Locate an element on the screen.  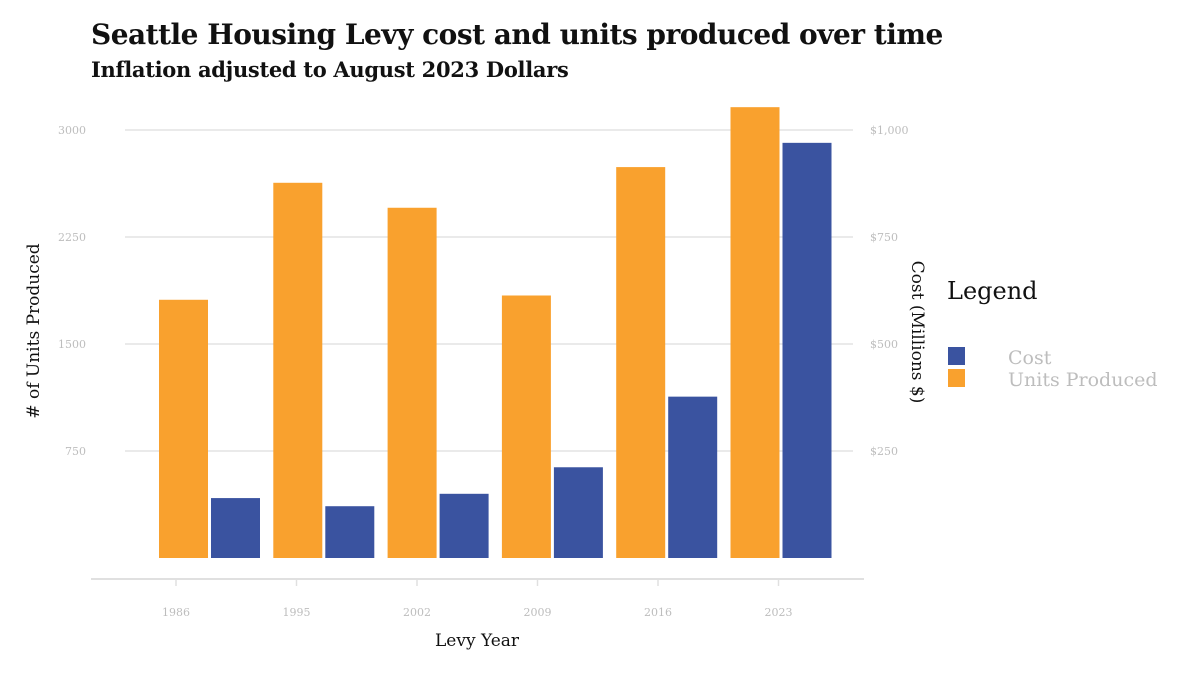
x-tick-label: 1986 is located at coordinates (176, 612).